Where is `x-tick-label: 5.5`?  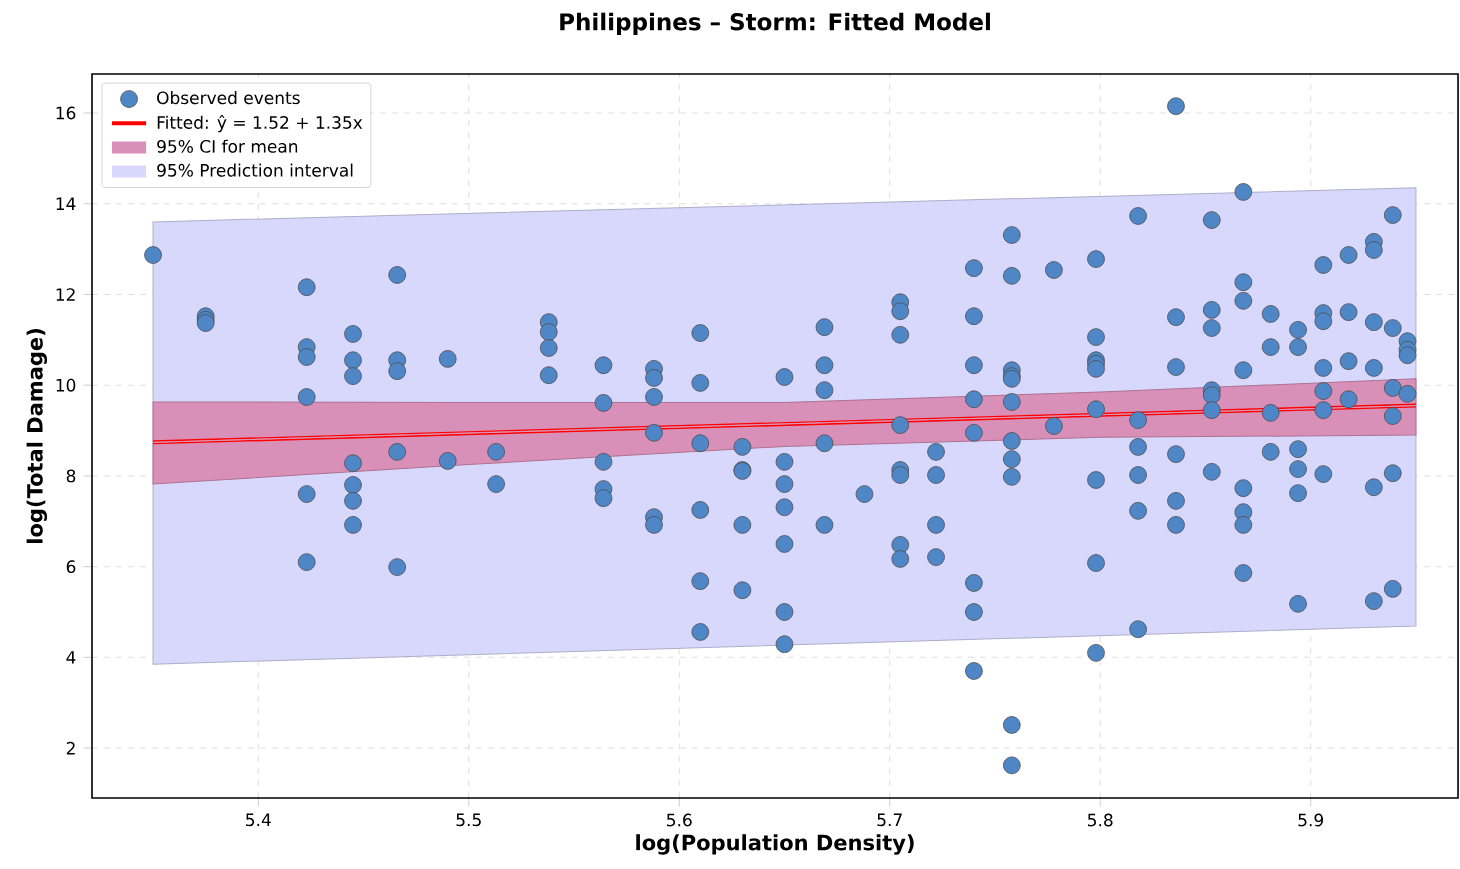
x-tick-label: 5.5 is located at coordinates (468, 820).